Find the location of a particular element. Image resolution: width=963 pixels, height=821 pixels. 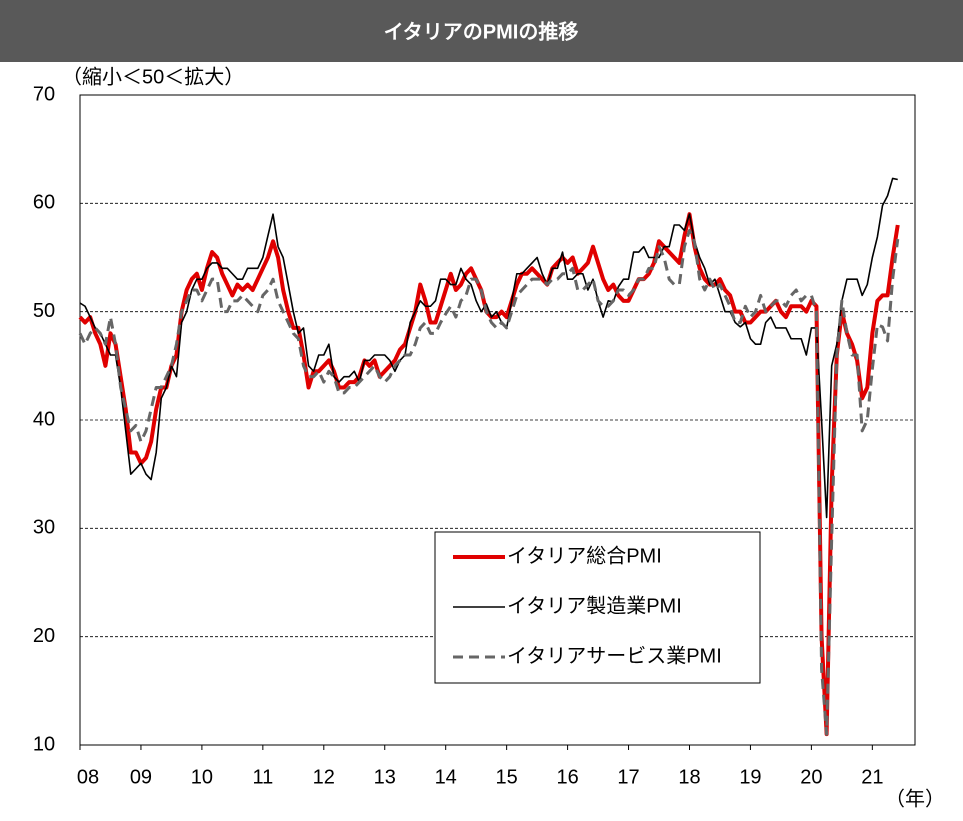

y-tick-label: 40 is located at coordinates (44, 419).